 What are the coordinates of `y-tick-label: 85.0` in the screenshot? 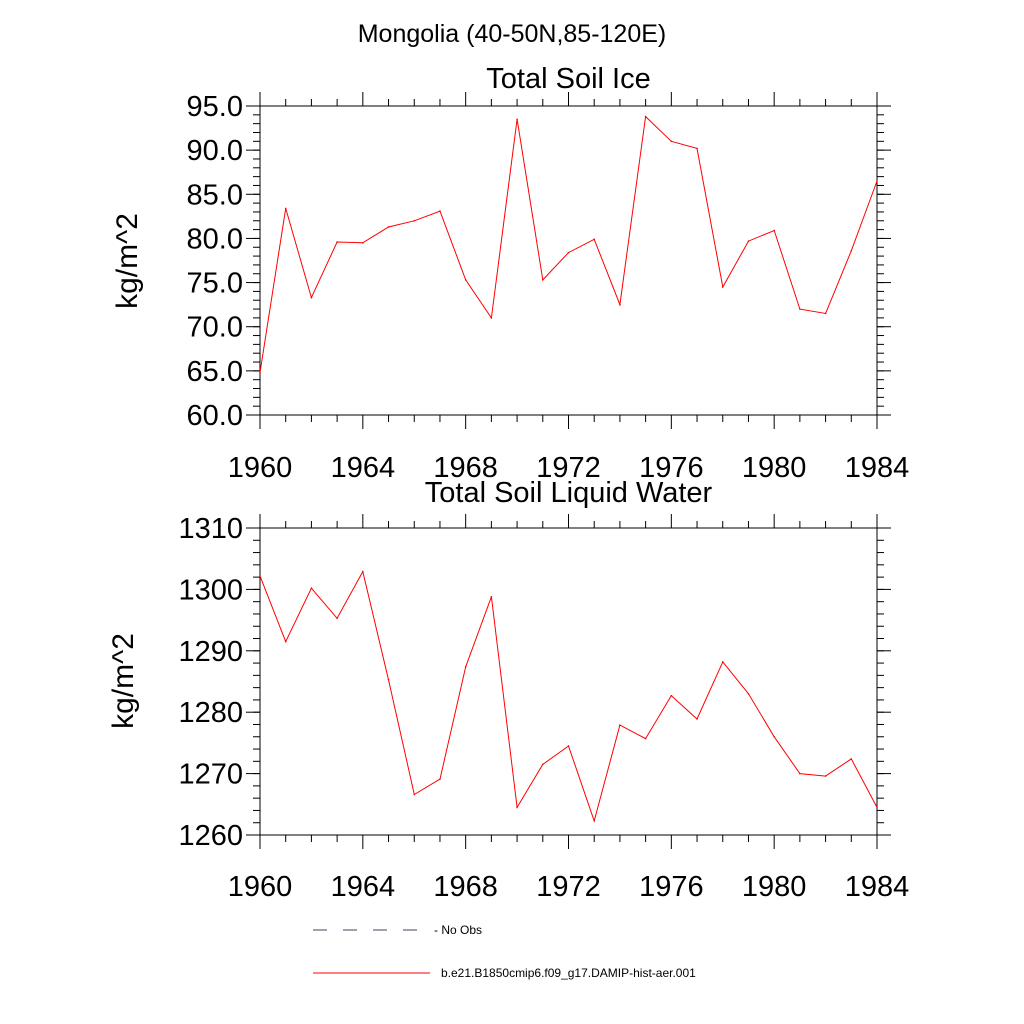 It's located at (215, 195).